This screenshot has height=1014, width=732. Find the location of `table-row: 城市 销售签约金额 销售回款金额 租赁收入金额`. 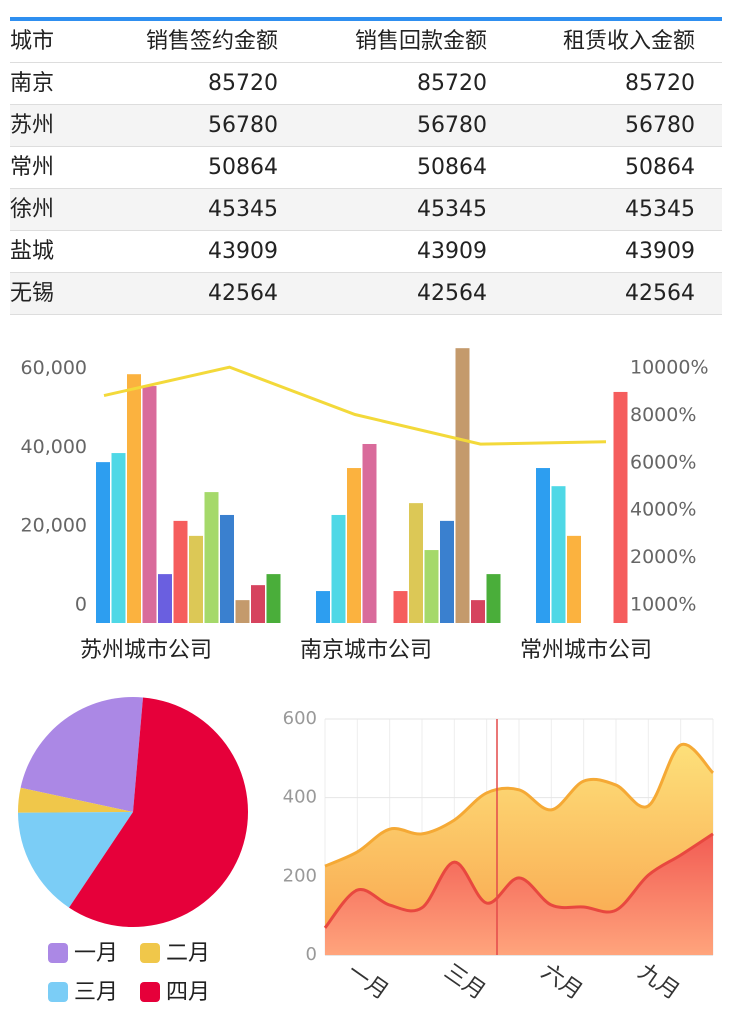

table-row: 城市 销售签约金额 销售回款金额 租赁收入金额 is located at coordinates (366, 42).